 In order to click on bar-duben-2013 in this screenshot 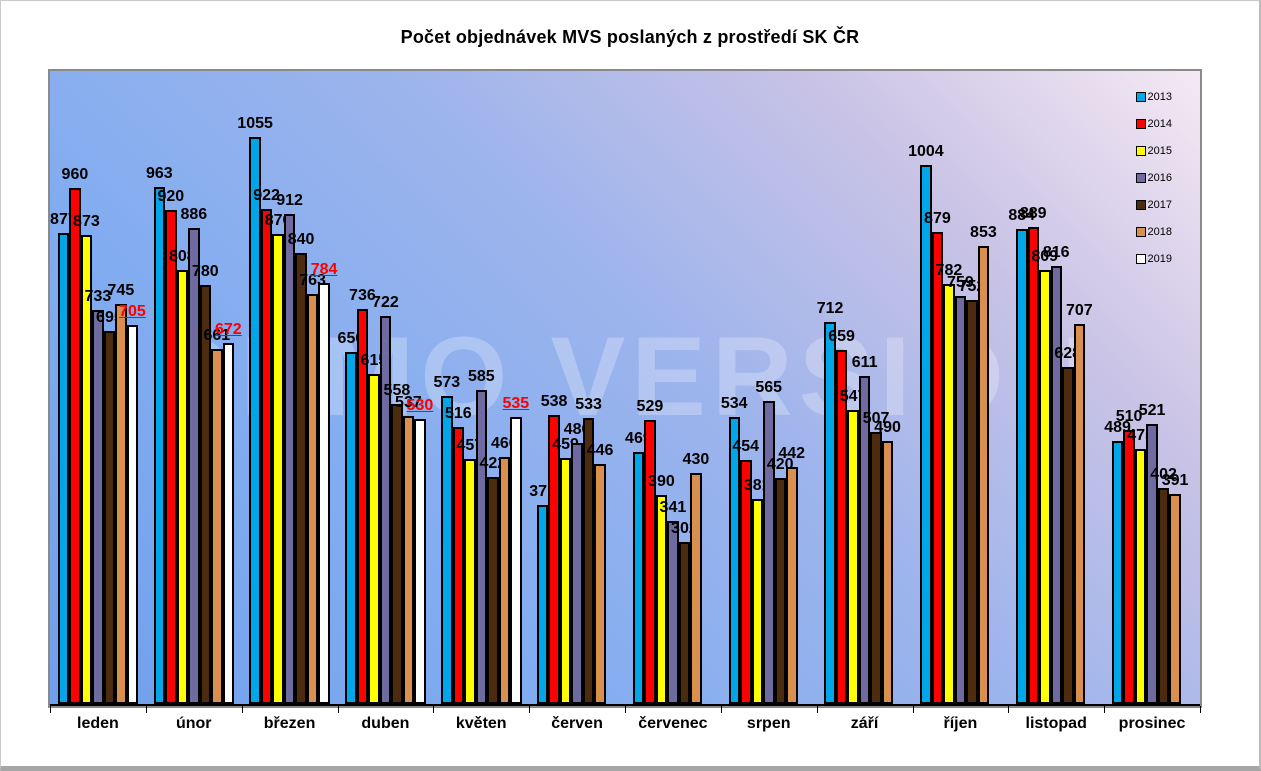, I will do `click(351, 528)`.